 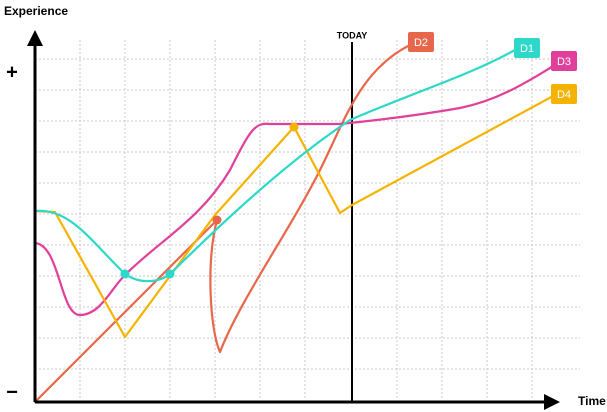 I want to click on today-label: TODAY, so click(x=352, y=35).